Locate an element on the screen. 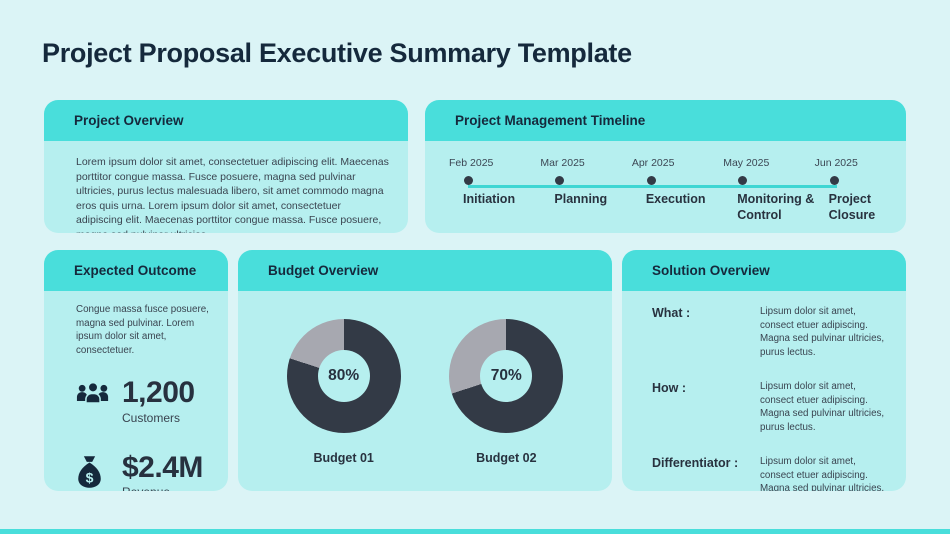 The width and height of the screenshot is (950, 534). budget-overview-title: Budget Overview is located at coordinates (323, 270).